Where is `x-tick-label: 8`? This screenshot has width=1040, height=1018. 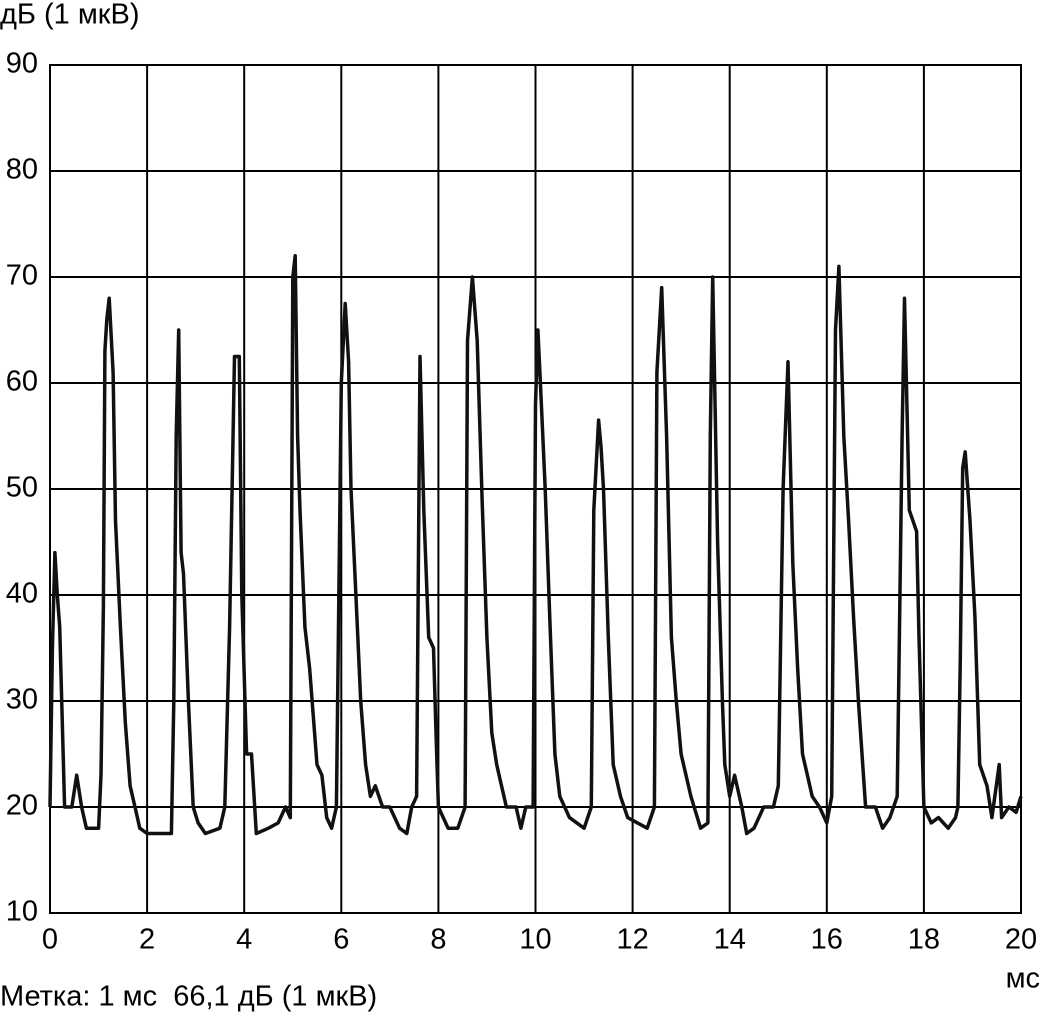 x-tick-label: 8 is located at coordinates (438, 940).